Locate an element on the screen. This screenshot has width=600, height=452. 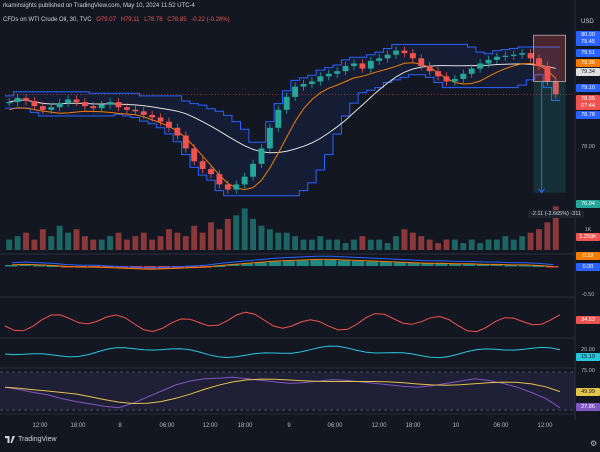
arrow-head-icon is located at coordinates (541, 191).